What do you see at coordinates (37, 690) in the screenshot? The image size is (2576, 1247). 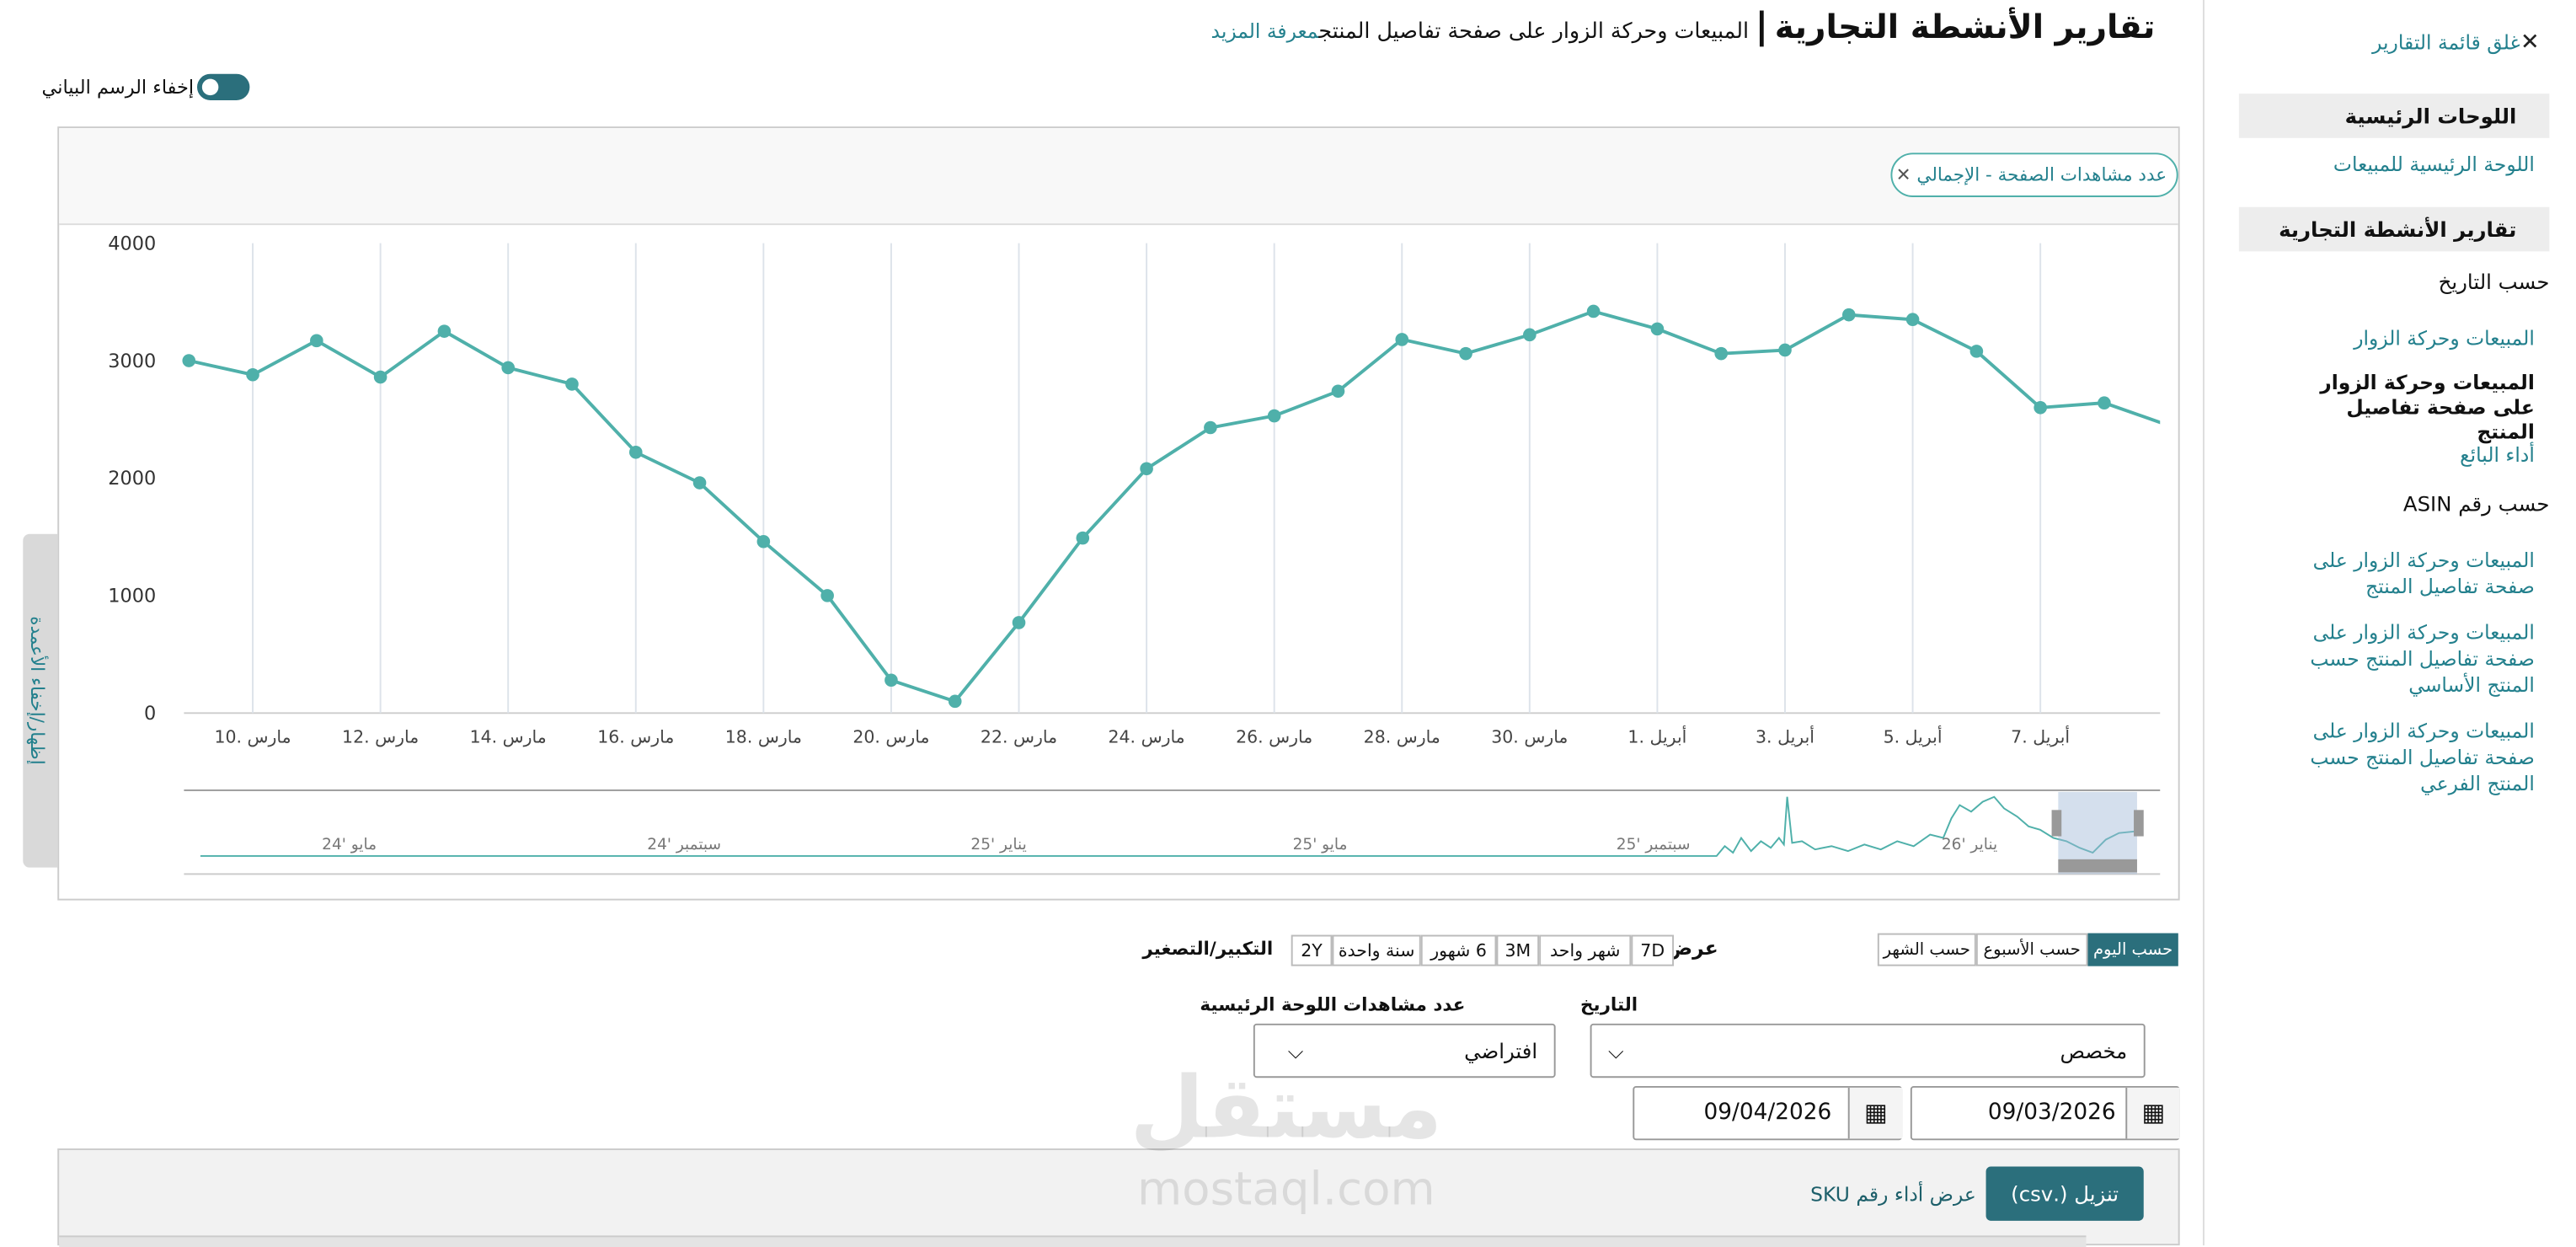 I see `side-tab-text: إظهار/إخفاء الأعمدة` at bounding box center [37, 690].